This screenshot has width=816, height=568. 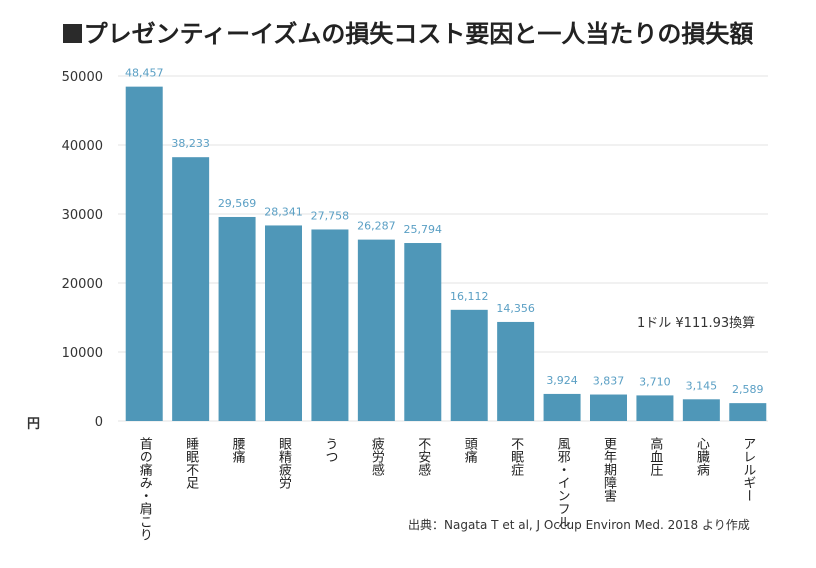 I want to click on exchange-rate-note: 1ドル ¥111.93換算, so click(x=696, y=323).